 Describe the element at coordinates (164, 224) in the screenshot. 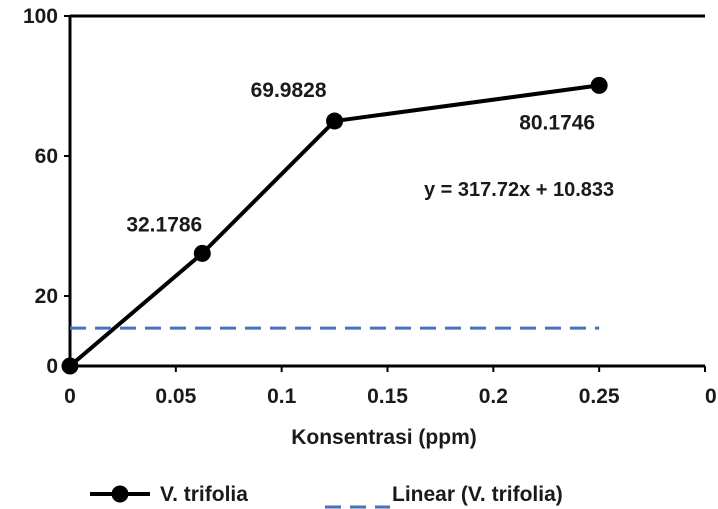

I see `data-label: 32.1786` at that location.